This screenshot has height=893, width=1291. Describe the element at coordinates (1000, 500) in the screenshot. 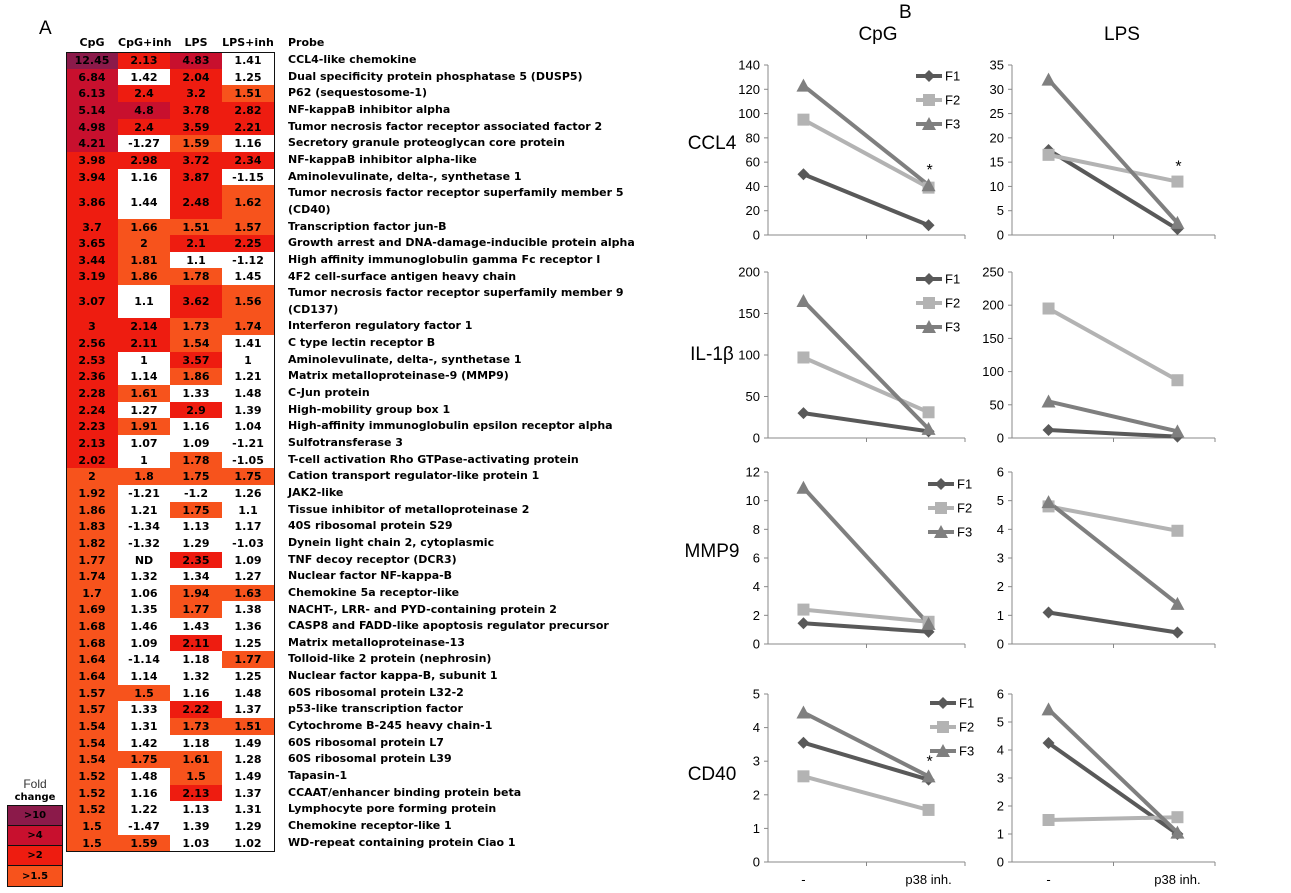

I see `y-tick-label: 5` at that location.